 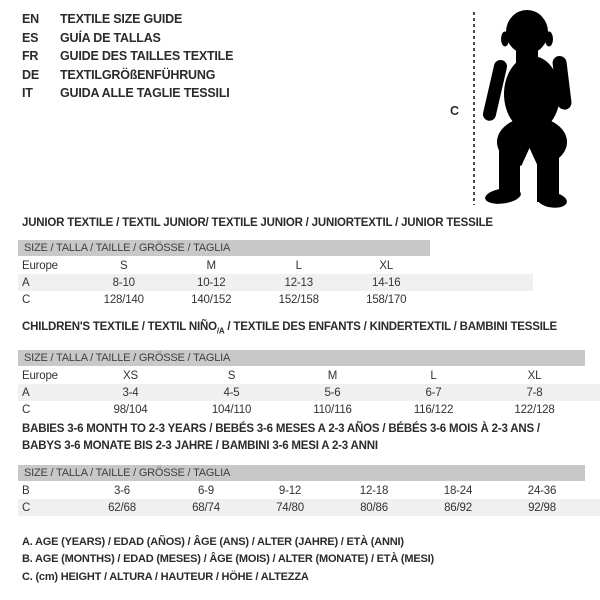 What do you see at coordinates (433, 392) in the screenshot?
I see `size-cell: 6-7` at bounding box center [433, 392].